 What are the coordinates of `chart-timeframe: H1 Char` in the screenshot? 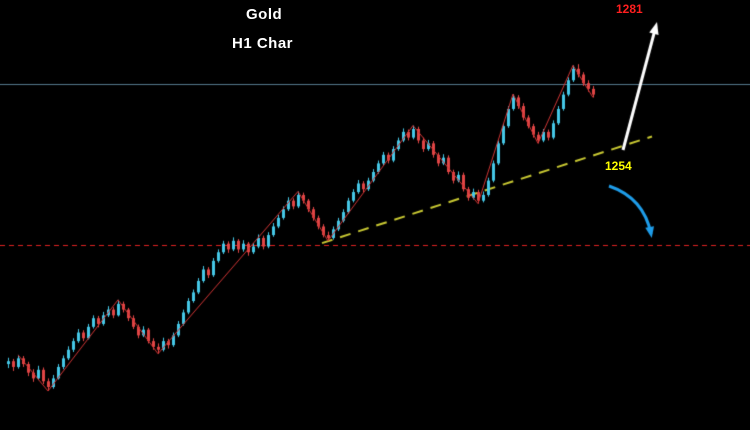 It's located at (263, 43).